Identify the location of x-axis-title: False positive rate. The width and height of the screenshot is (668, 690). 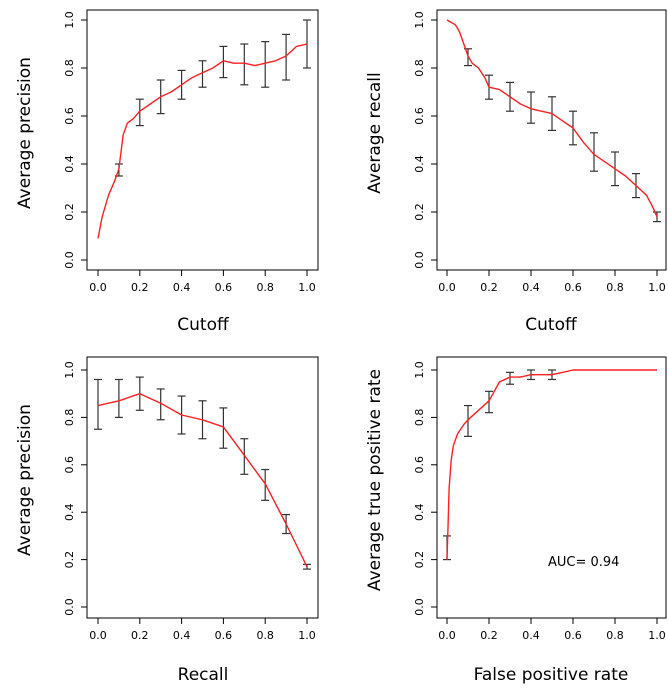
(551, 675).